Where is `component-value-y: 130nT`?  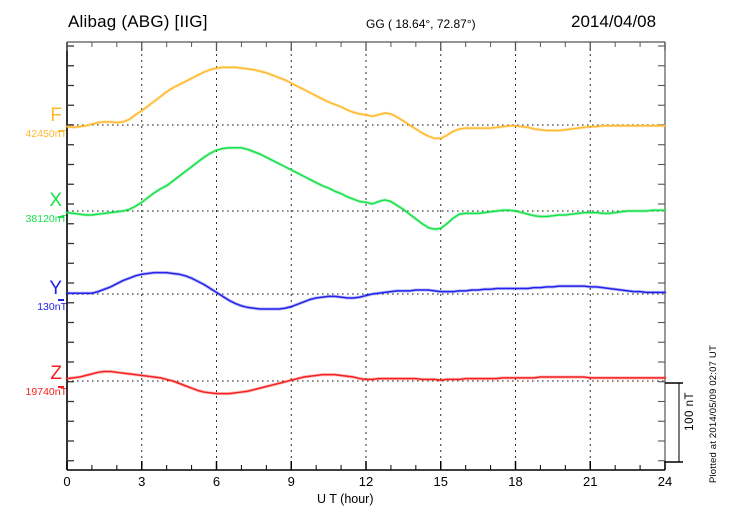 component-value-y: 130nT is located at coordinates (52, 307).